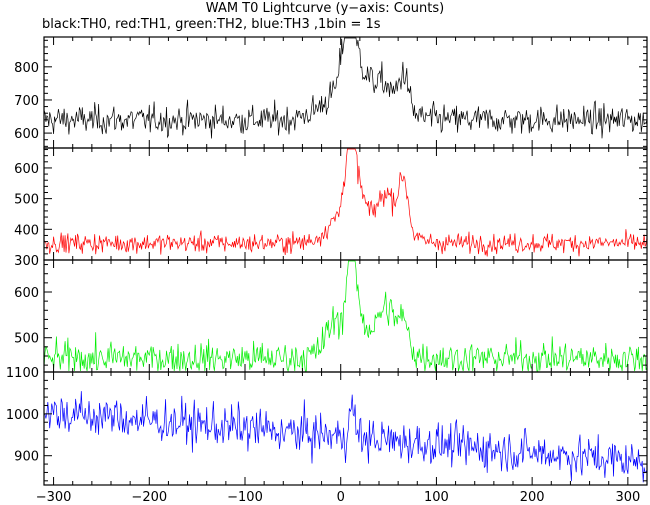 The image size is (650, 505). What do you see at coordinates (245, 497) in the screenshot?
I see `x-tick-label: −100` at bounding box center [245, 497].